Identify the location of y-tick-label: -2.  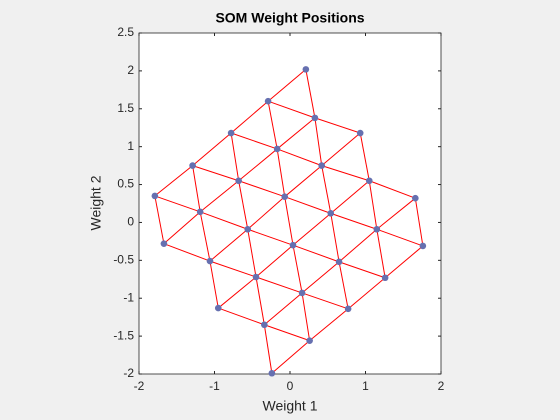
(128, 373).